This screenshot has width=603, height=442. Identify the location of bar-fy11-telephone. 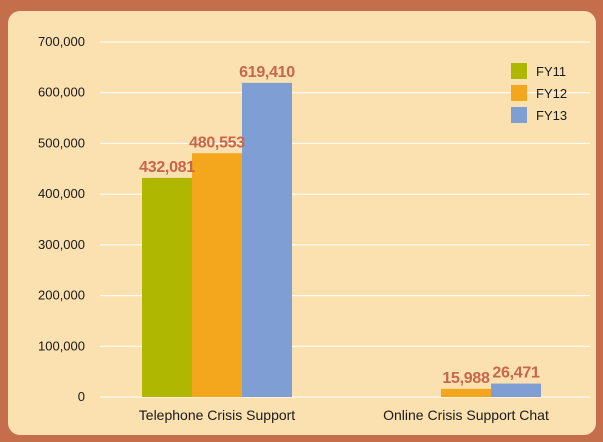
(167, 287).